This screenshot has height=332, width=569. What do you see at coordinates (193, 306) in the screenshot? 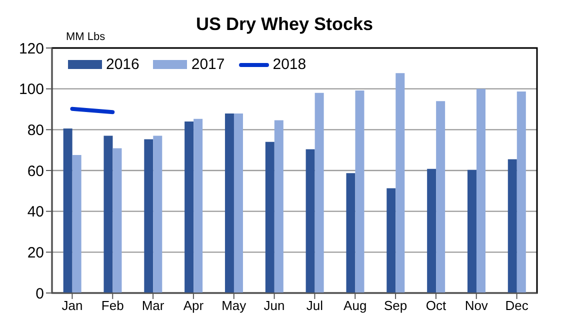
I see `x-tick-label: Apr` at bounding box center [193, 306].